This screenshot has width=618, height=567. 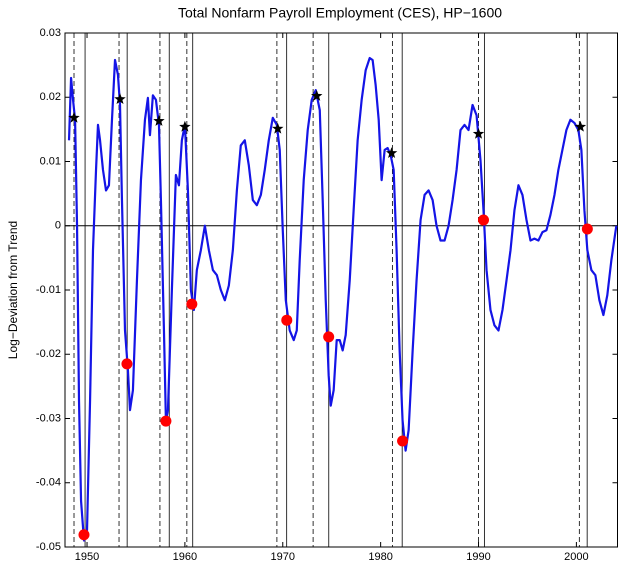 What do you see at coordinates (87, 557) in the screenshot?
I see `x-tick-label: 1950` at bounding box center [87, 557].